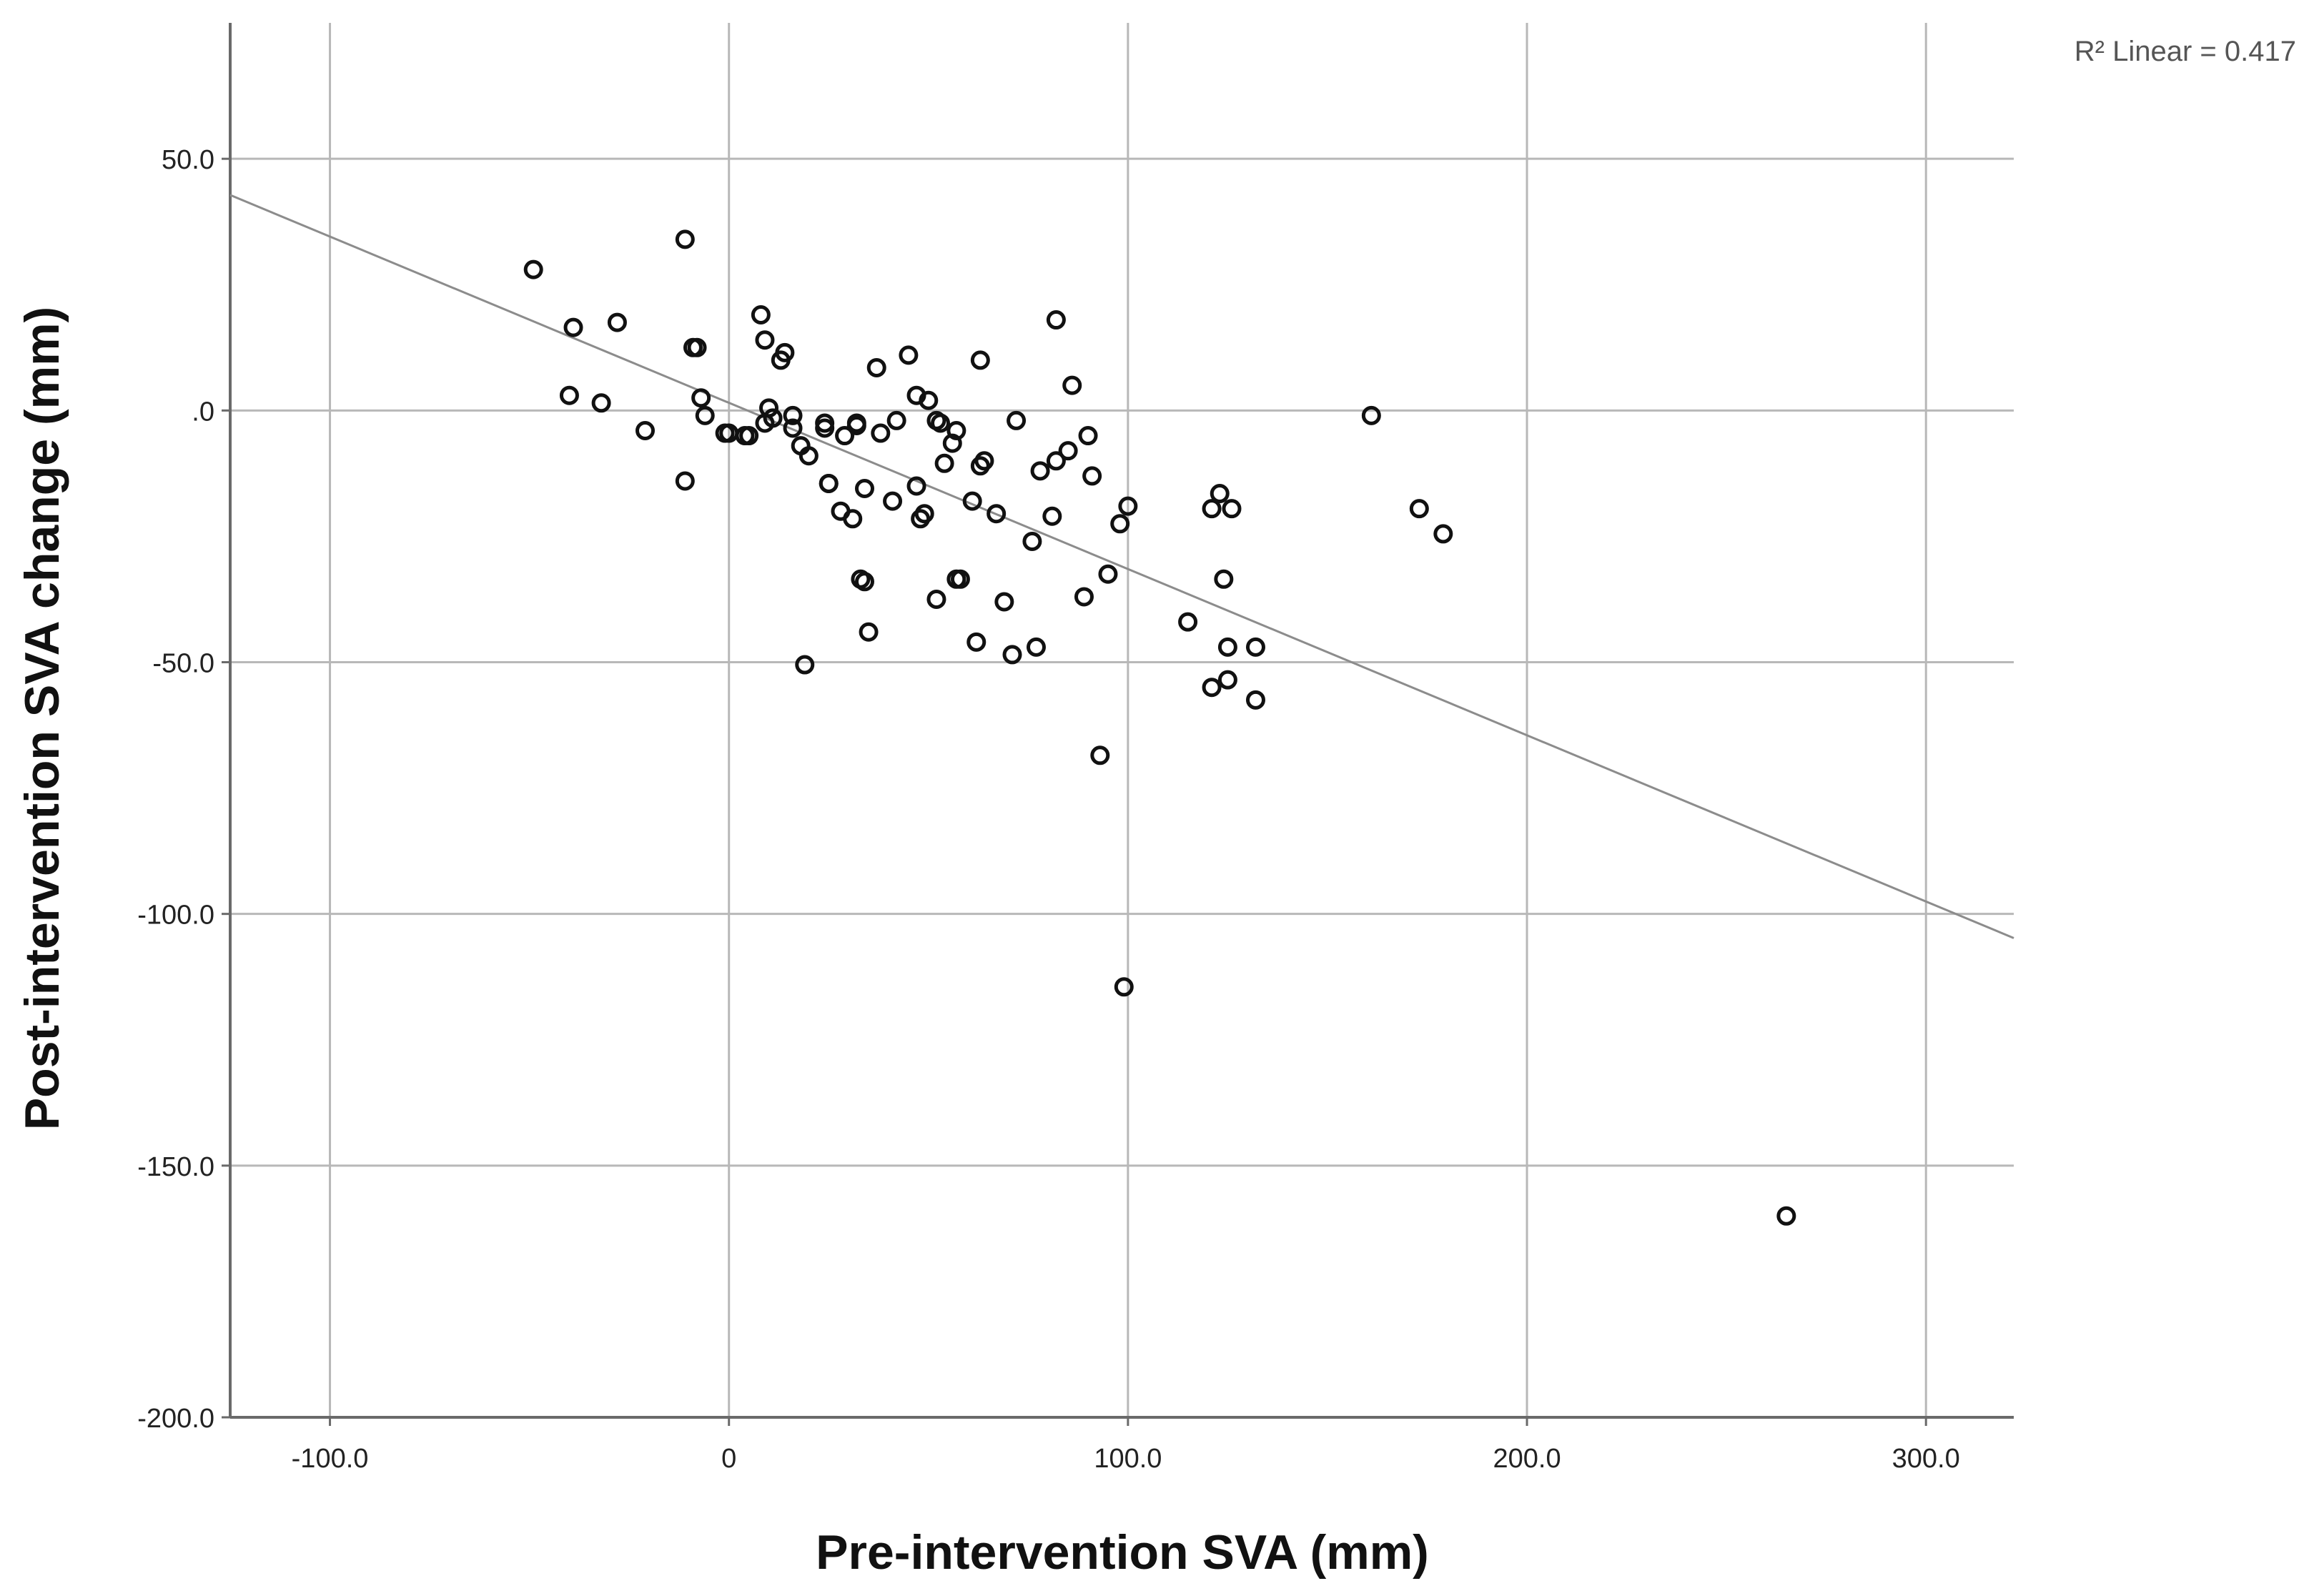 The width and height of the screenshot is (2309, 1596). I want to click on y-tick-label: 50.0, so click(188, 160).